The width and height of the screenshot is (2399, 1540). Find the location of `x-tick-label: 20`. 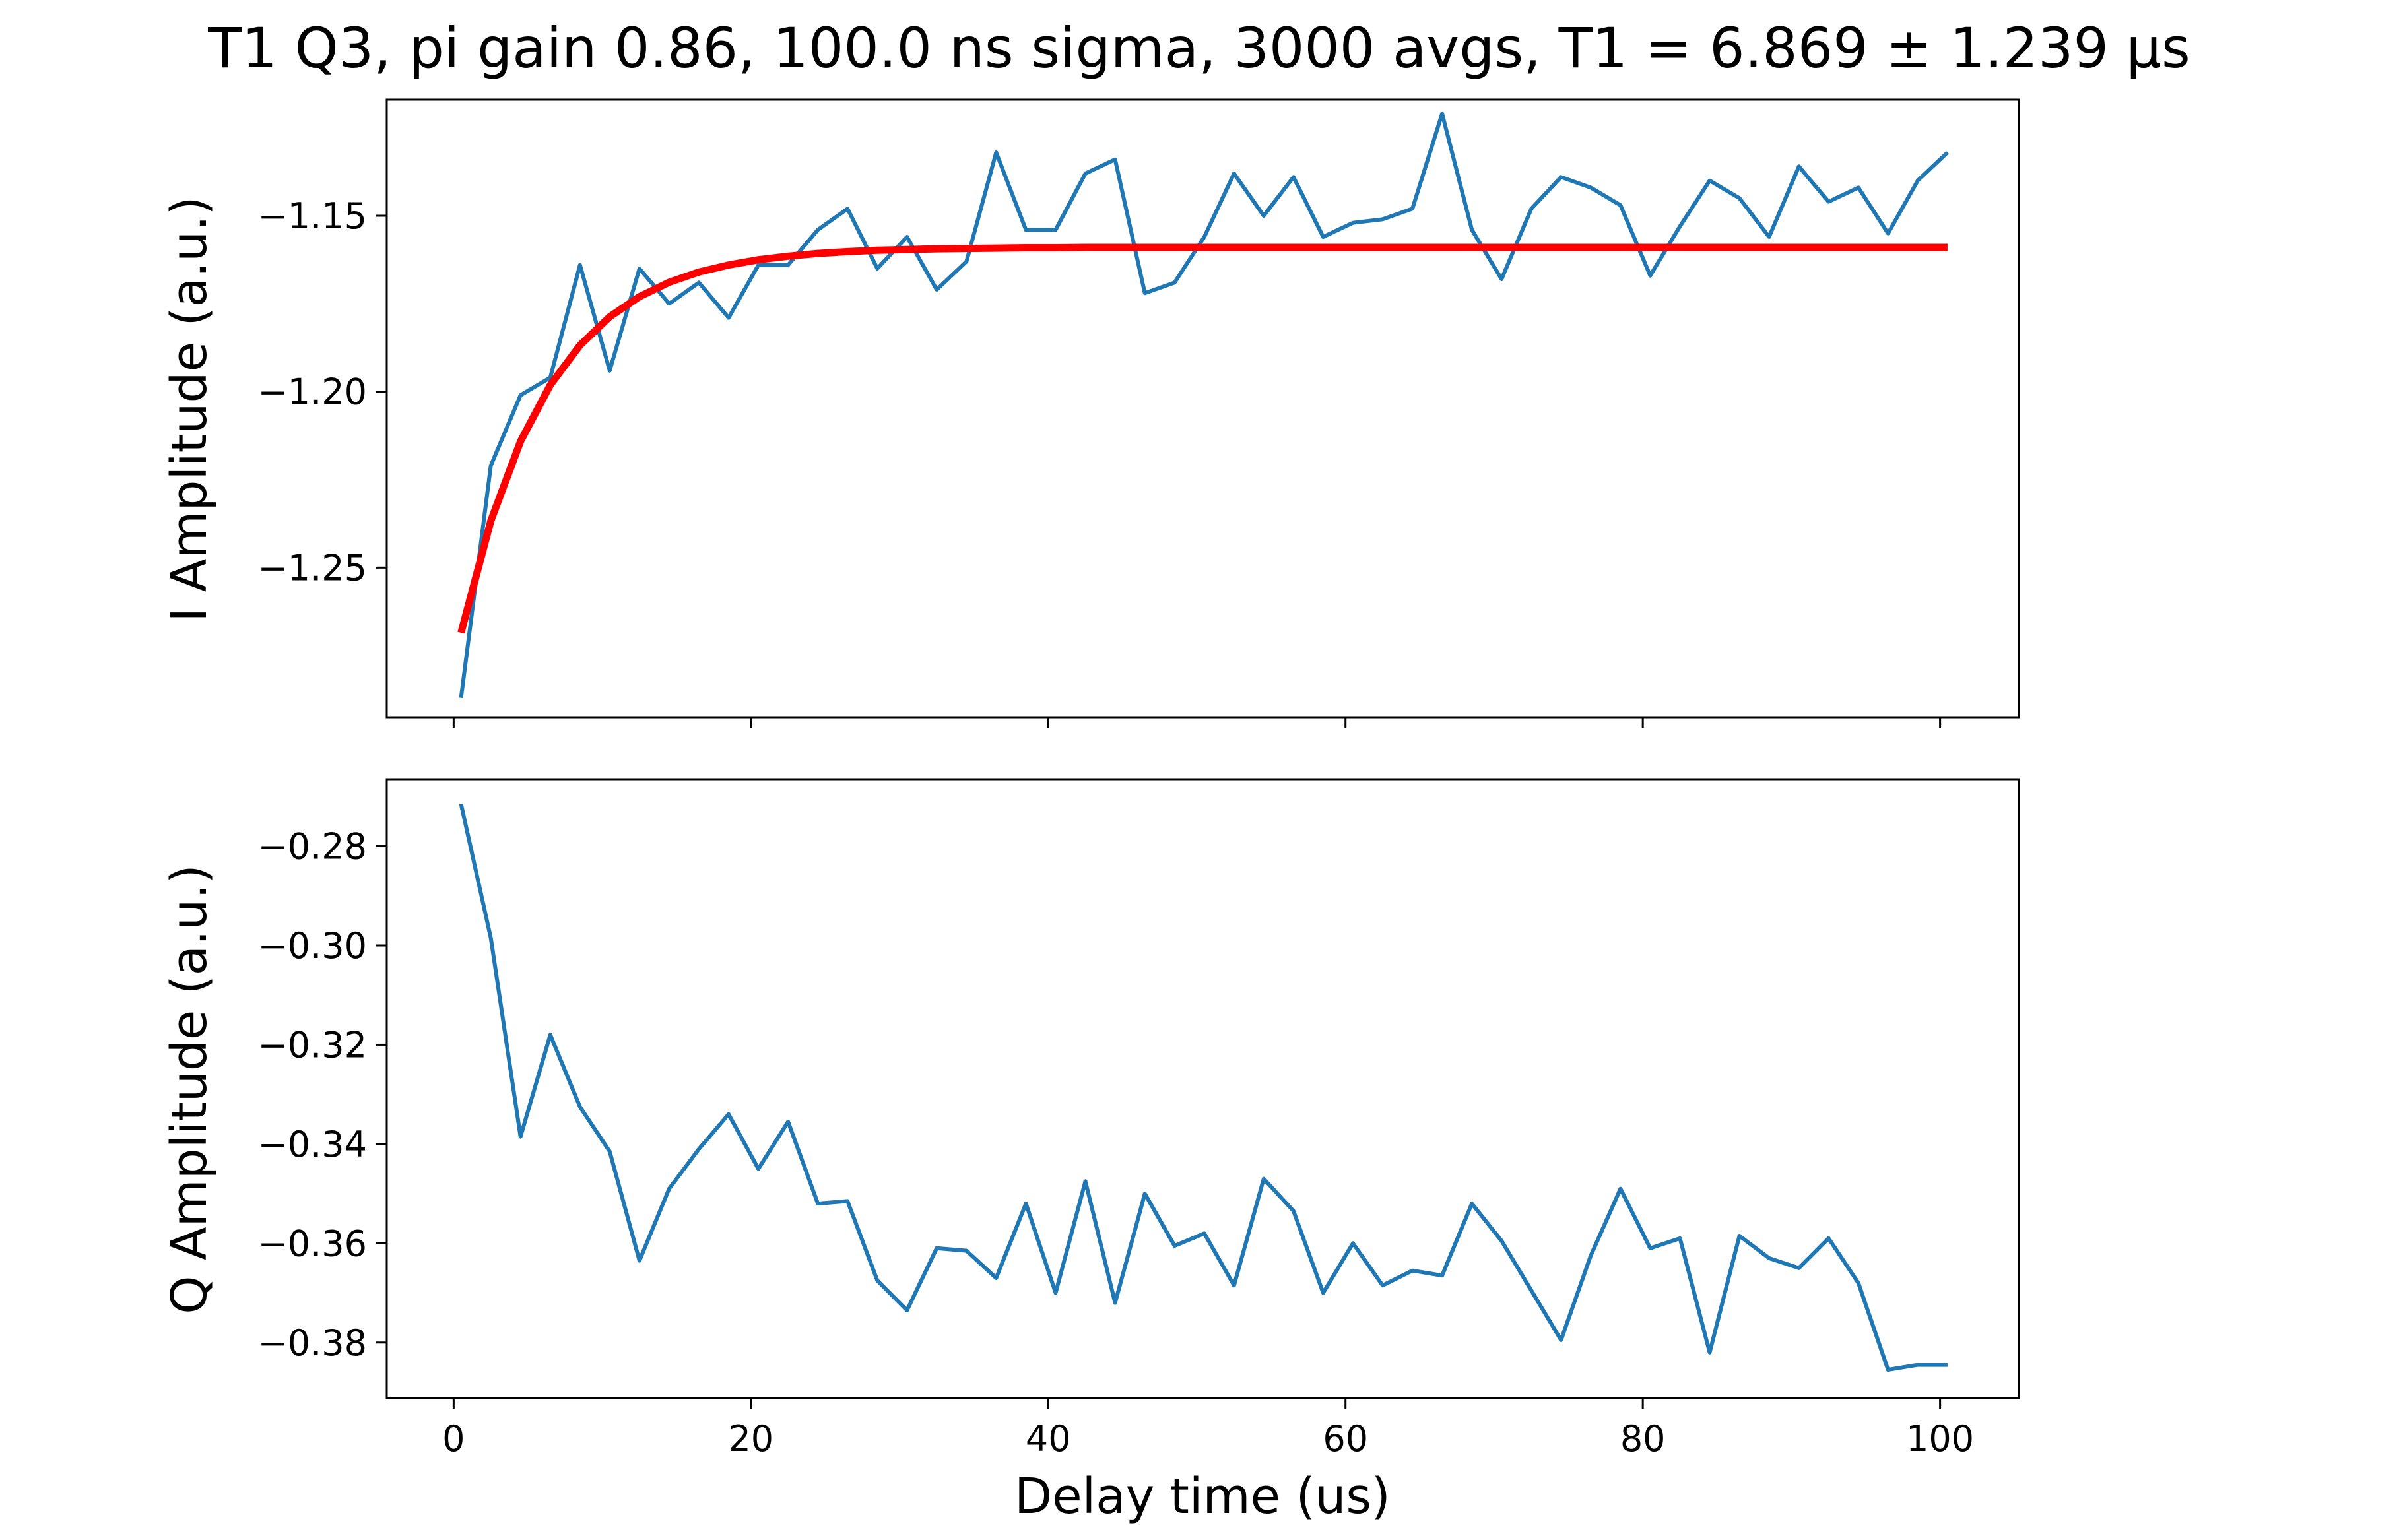

x-tick-label: 20 is located at coordinates (750, 1439).